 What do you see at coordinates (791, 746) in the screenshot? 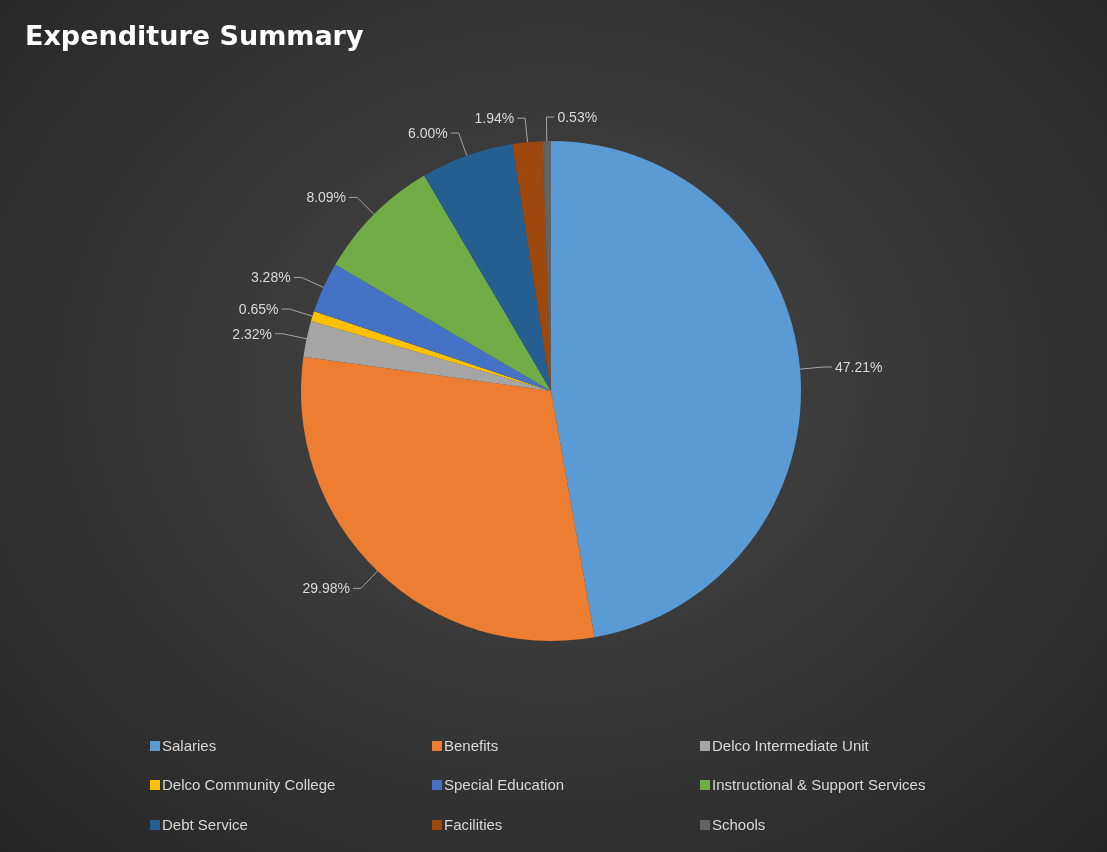
I see `legend-label: Delco Intermediate Unit` at bounding box center [791, 746].